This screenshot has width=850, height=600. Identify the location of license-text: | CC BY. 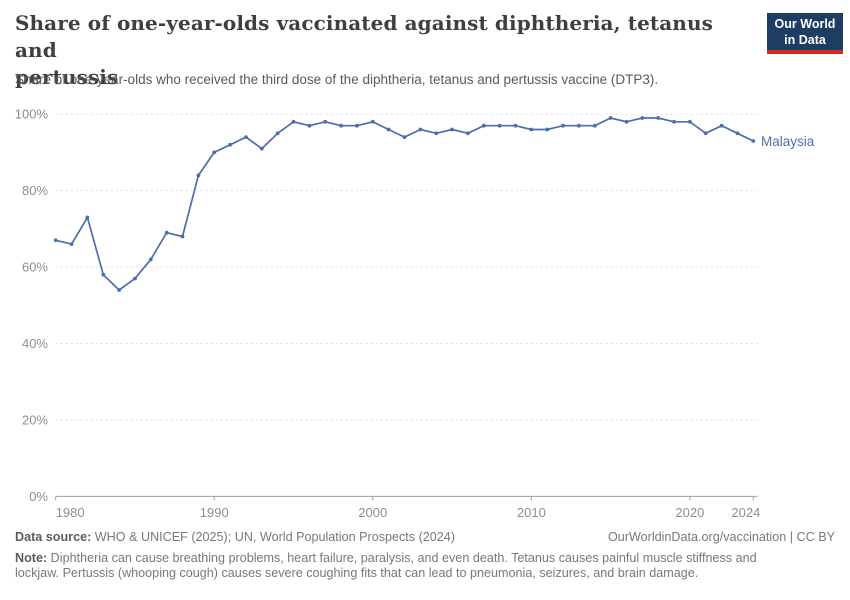
(810, 537).